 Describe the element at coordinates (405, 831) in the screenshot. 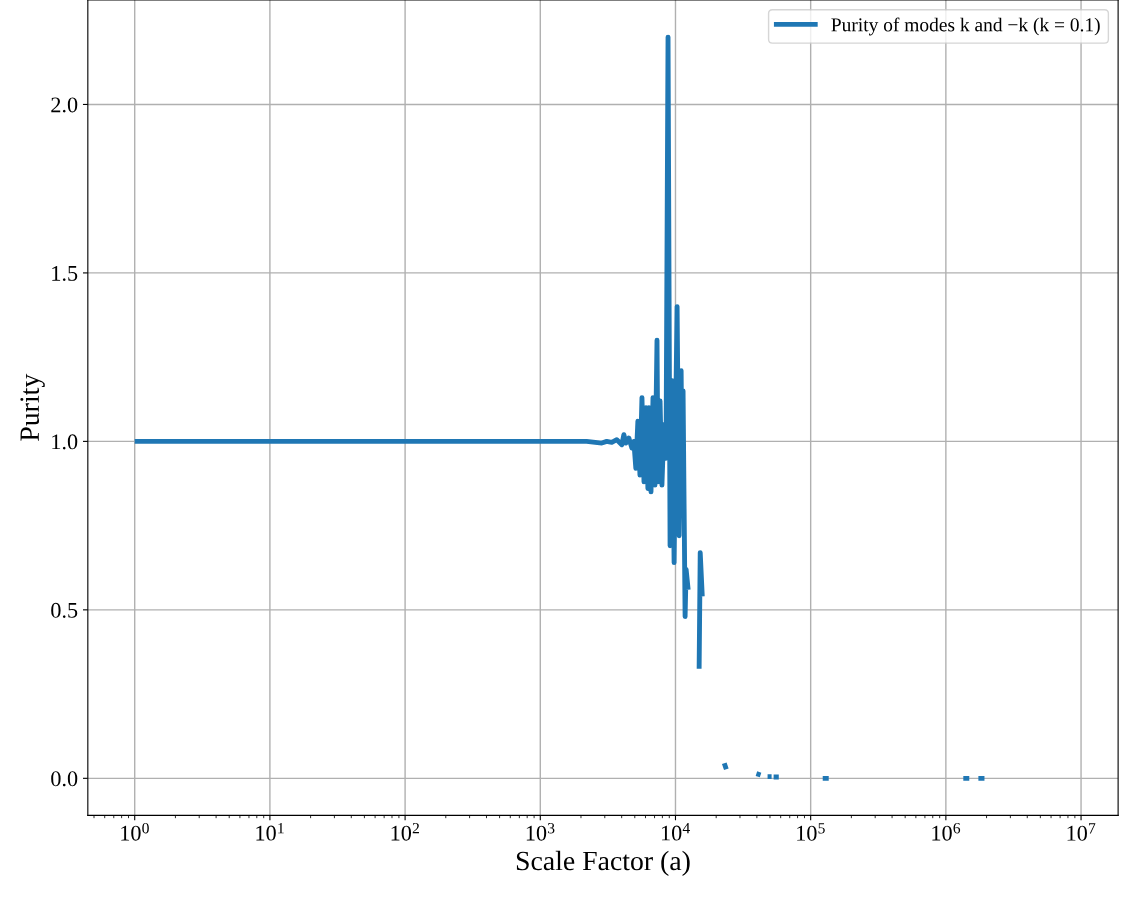

I see `x-tick-label: 10$^{2}$` at that location.